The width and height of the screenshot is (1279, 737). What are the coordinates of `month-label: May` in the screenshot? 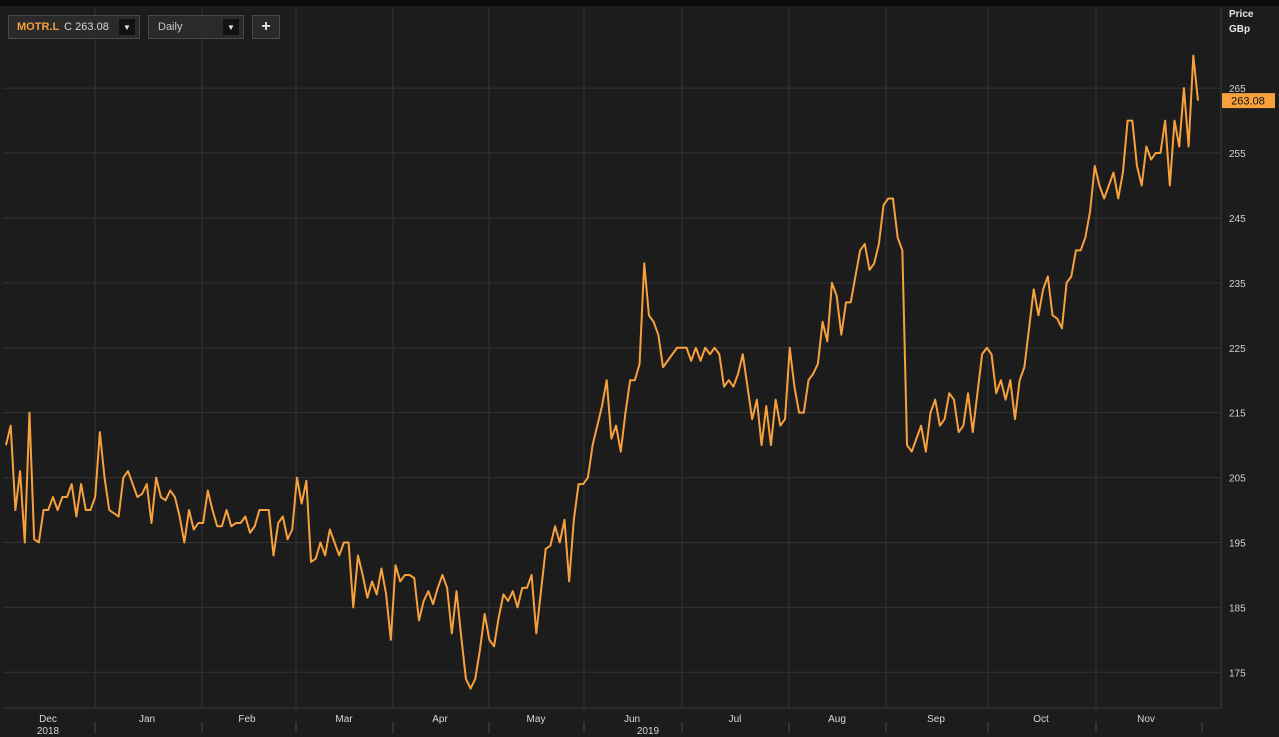 It's located at (536, 719).